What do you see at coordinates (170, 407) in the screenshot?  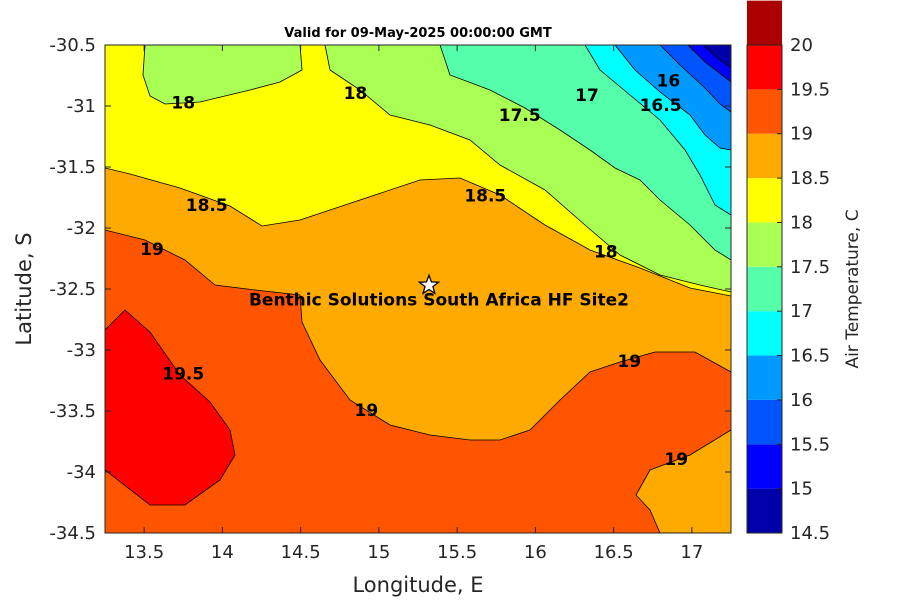 I see `band-19.5-20` at bounding box center [170, 407].